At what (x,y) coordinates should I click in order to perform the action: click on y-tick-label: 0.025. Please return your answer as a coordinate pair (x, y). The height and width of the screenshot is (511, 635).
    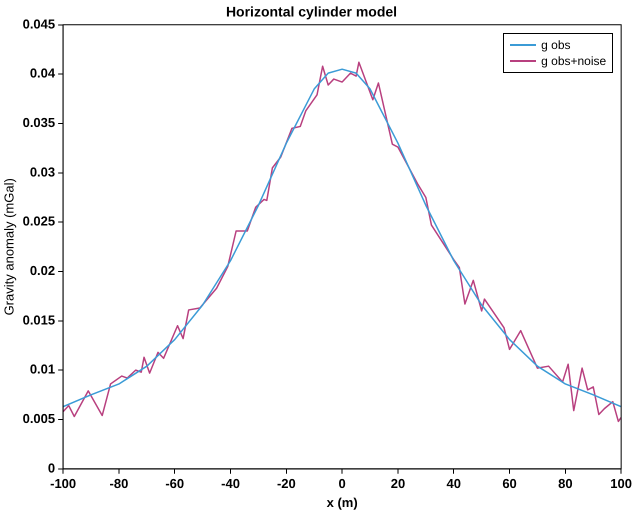
    Looking at the image, I should click on (39, 221).